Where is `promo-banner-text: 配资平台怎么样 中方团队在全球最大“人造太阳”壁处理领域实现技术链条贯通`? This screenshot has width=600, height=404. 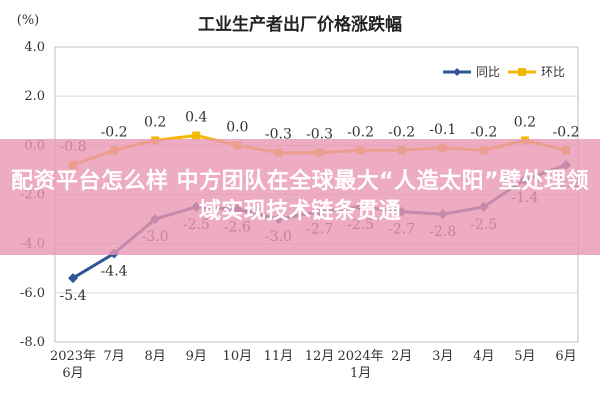
promo-banner-text: 配资平台怎么样 中方团队在全球最大“人造太阳”壁处理领域实现技术链条贯通 is located at coordinates (300, 197).